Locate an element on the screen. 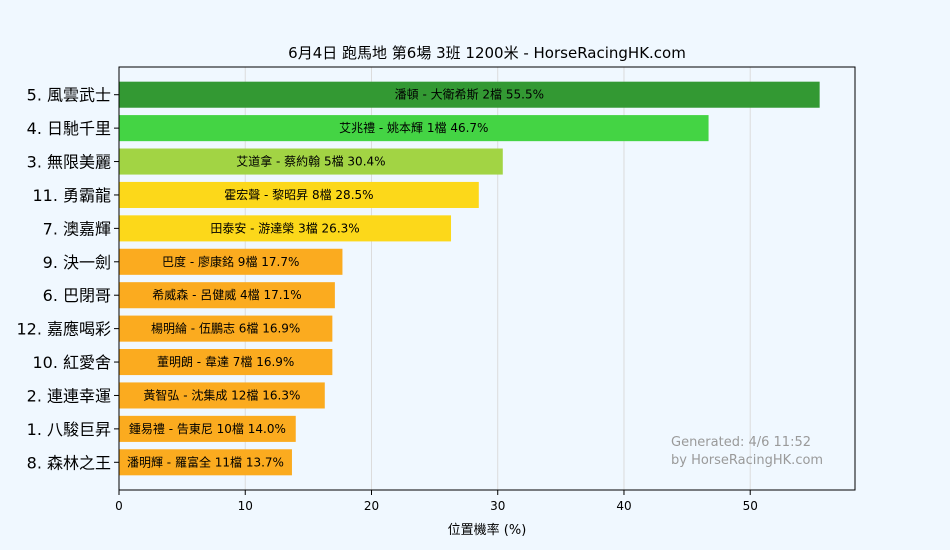 Image resolution: width=950 pixels, height=550 pixels. category-label: 5. 風雲武士 is located at coordinates (69, 95).